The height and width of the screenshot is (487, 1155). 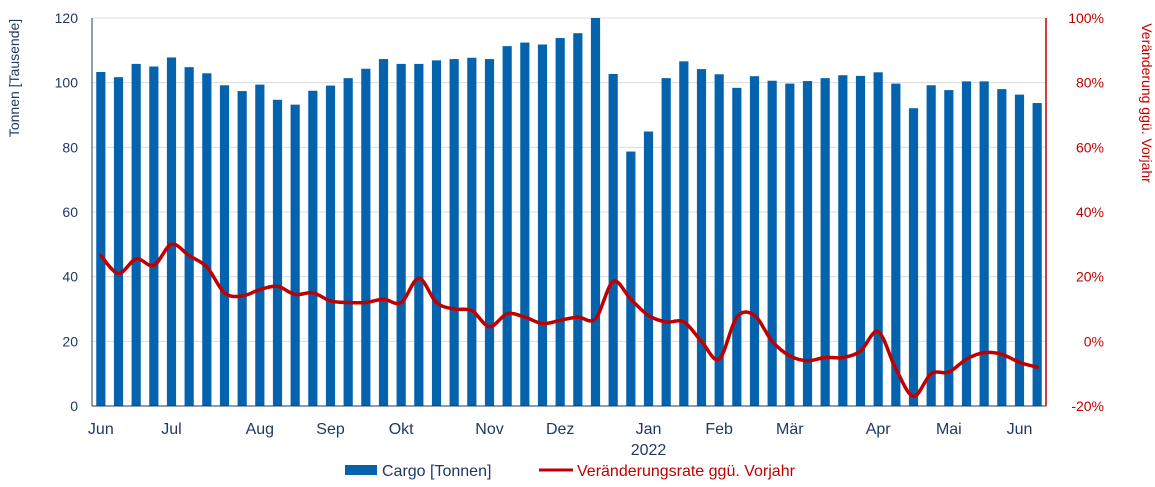 What do you see at coordinates (1090, 212) in the screenshot?
I see `y-tick-right: 40%` at bounding box center [1090, 212].